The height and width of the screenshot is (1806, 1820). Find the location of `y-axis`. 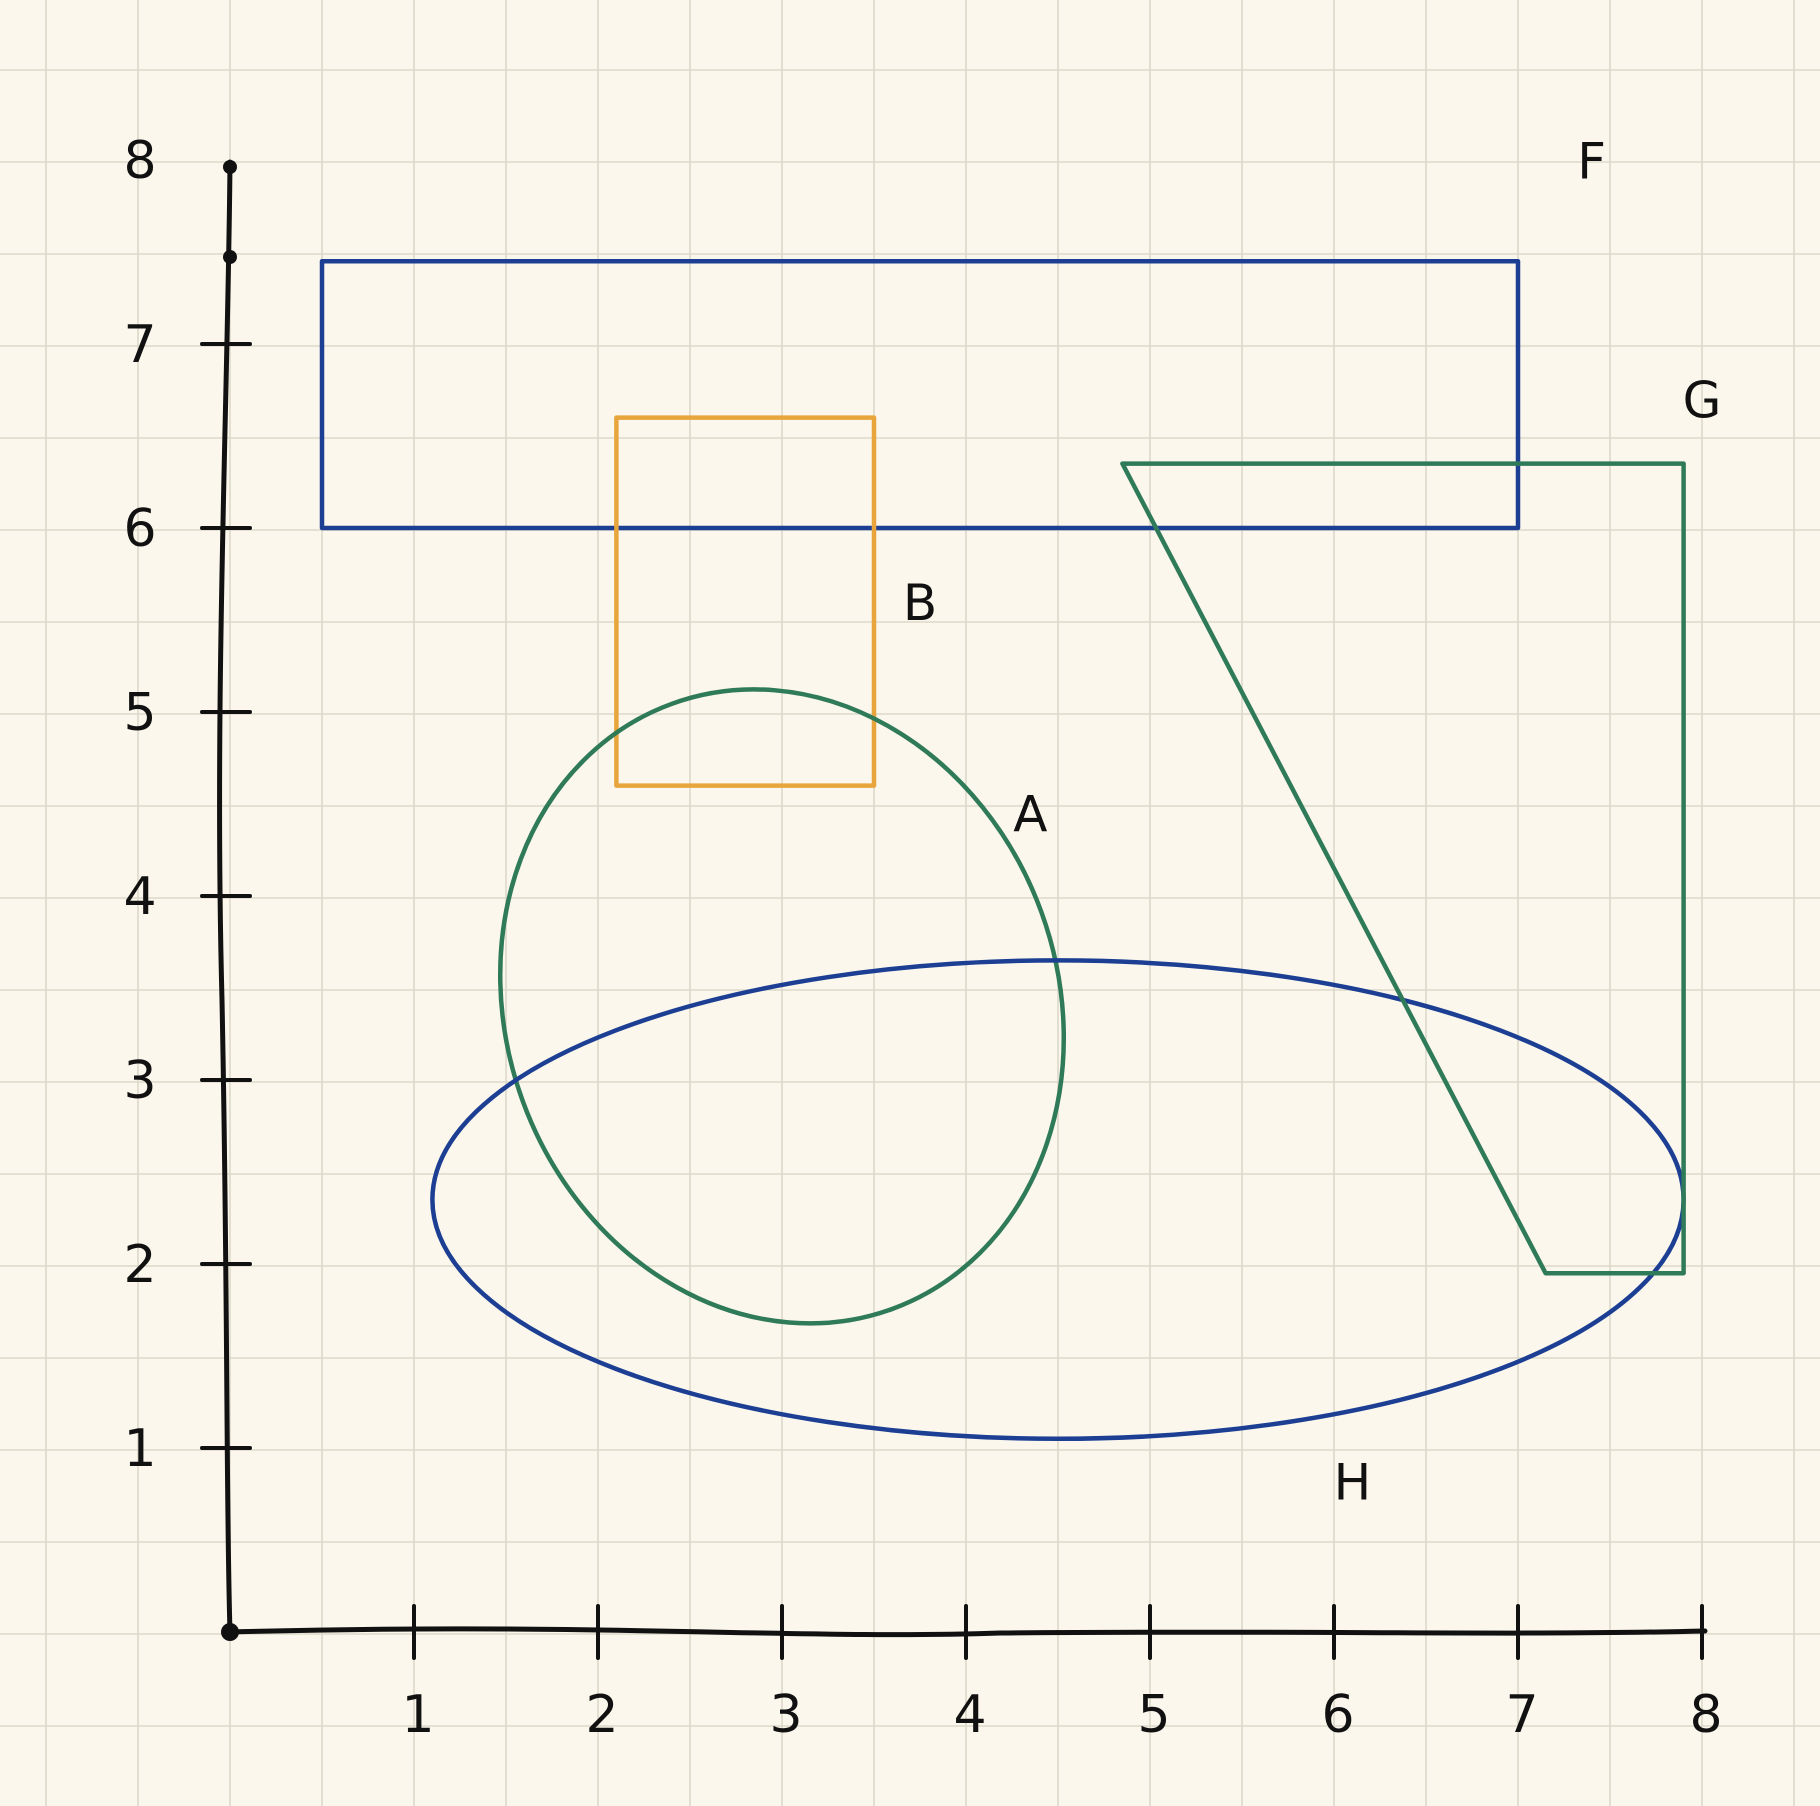

y-axis is located at coordinates (227, 897).